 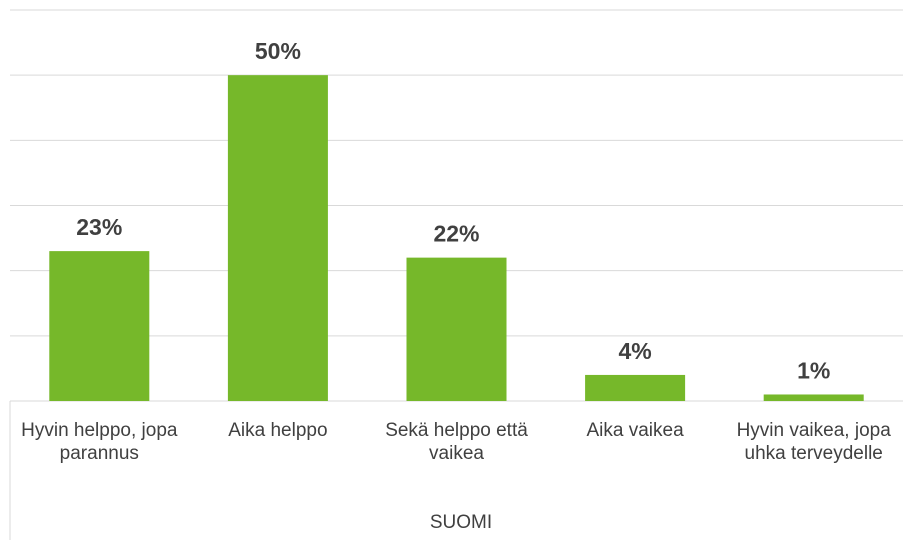 What do you see at coordinates (634, 351) in the screenshot?
I see `data-label: 4%` at bounding box center [634, 351].